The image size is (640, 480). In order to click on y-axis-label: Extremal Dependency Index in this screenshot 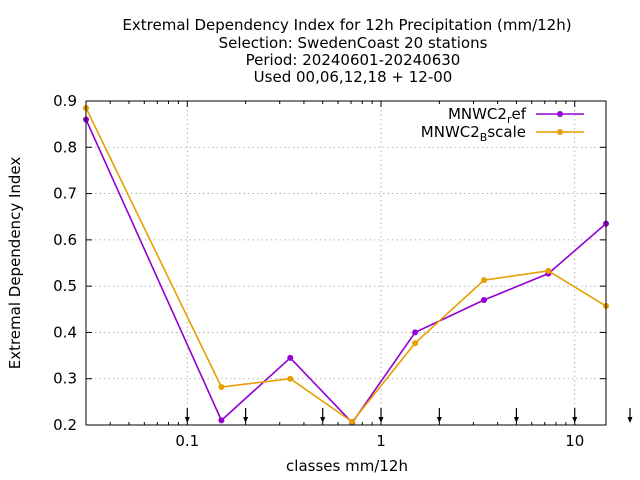, I will do `click(15, 263)`.